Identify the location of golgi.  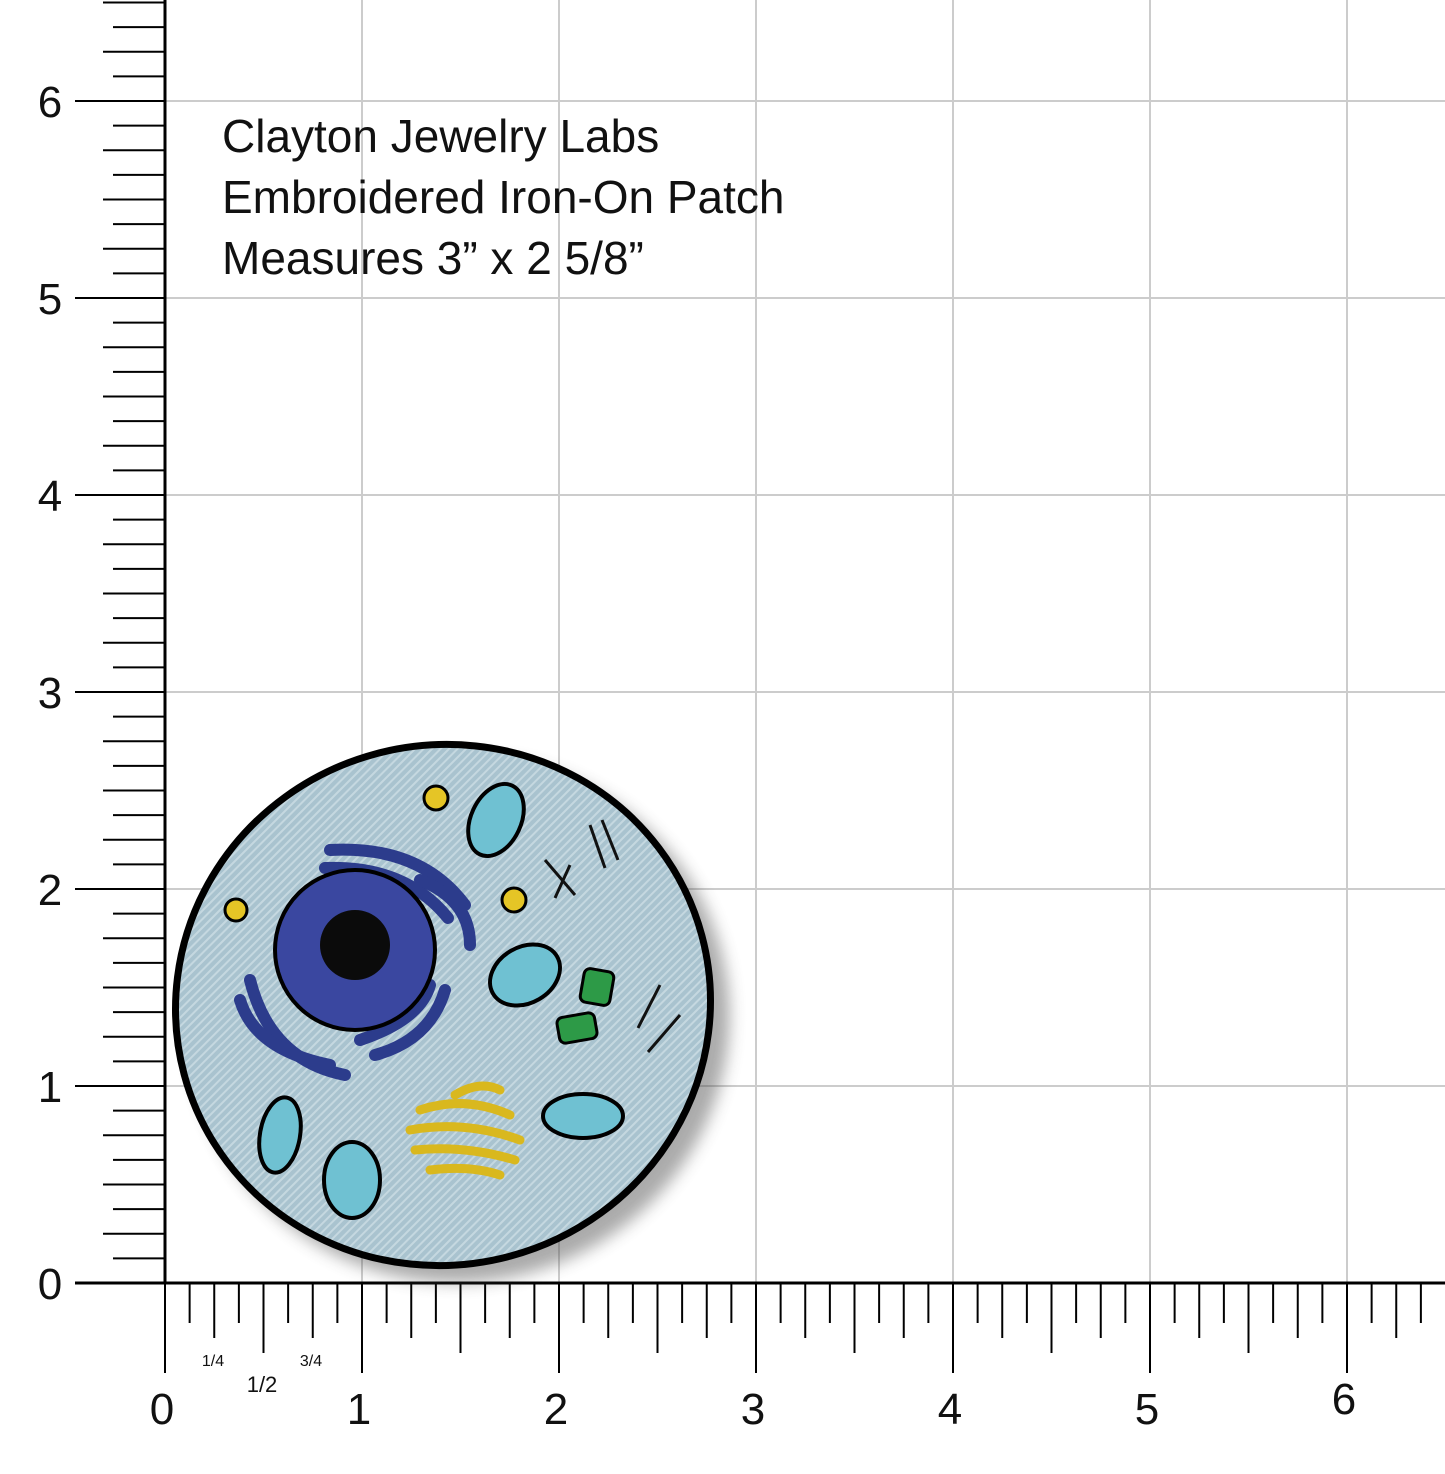
(465, 1130).